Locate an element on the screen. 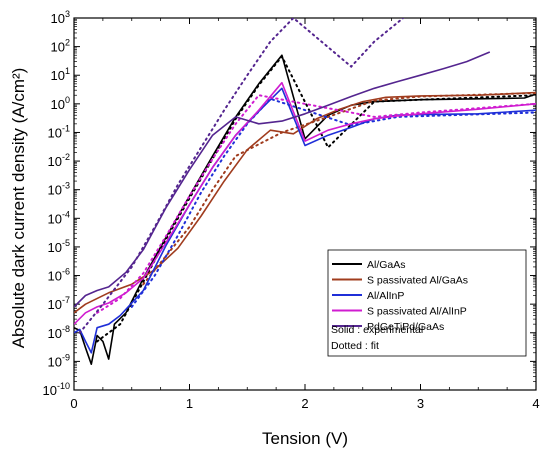  legend-note-fit: Dotted : fit is located at coordinates (355, 346).